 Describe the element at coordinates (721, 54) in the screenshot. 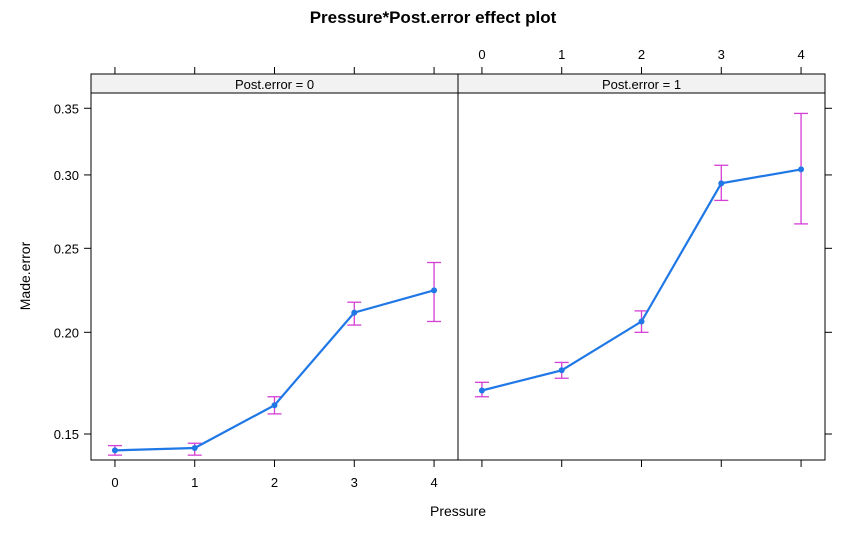

I see `x-tick-label-top: 3` at that location.